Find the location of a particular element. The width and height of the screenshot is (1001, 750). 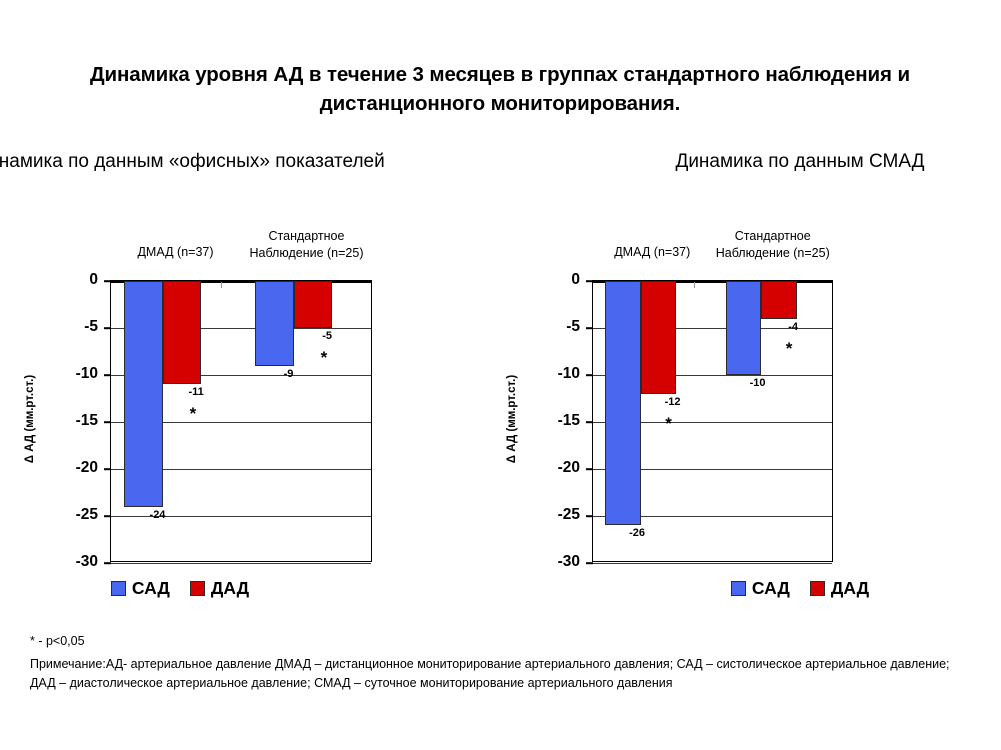

bar-value-label: -10 is located at coordinates (757, 383).